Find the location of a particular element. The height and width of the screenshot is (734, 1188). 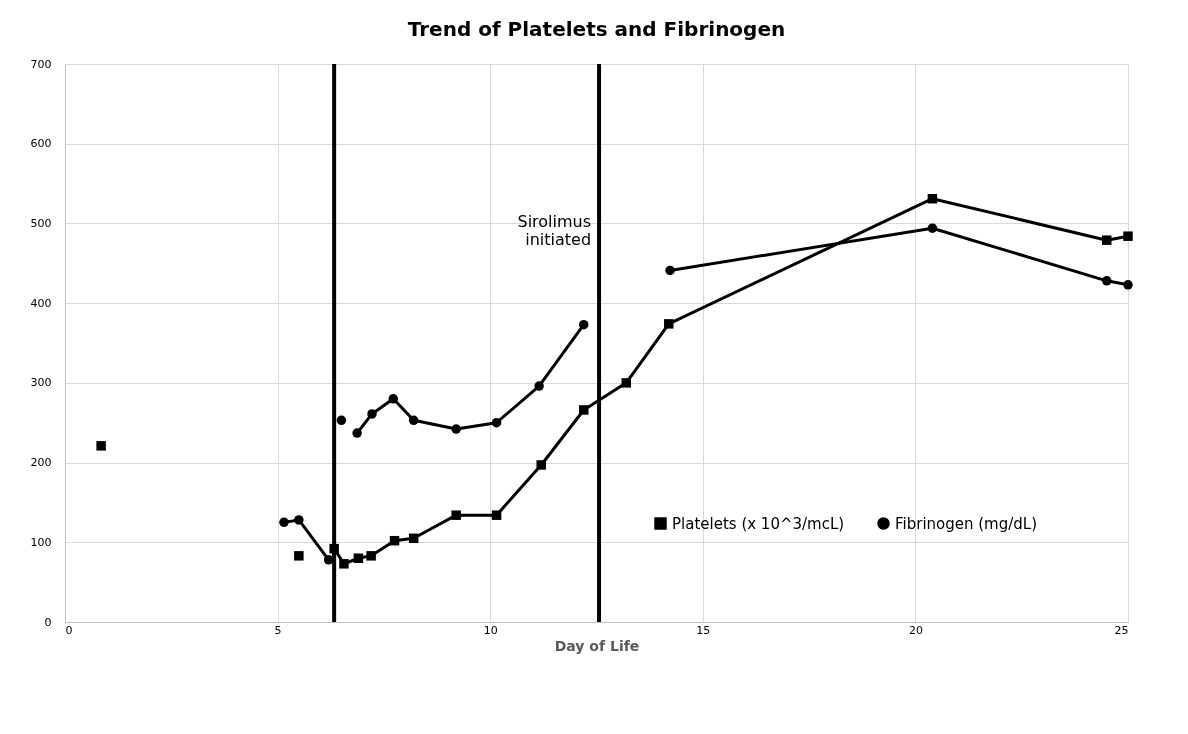

x-axis-title: Day of Life is located at coordinates (597, 645).